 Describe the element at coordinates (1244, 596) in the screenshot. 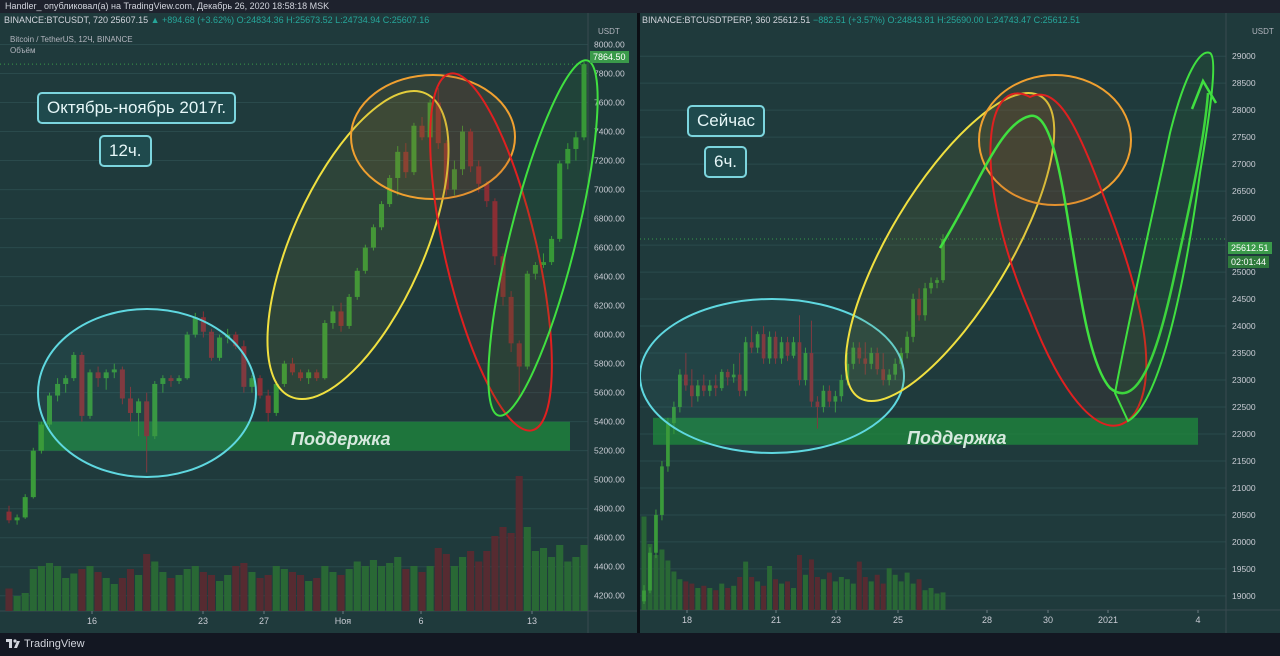

I see `y-tick-label: 19000` at that location.